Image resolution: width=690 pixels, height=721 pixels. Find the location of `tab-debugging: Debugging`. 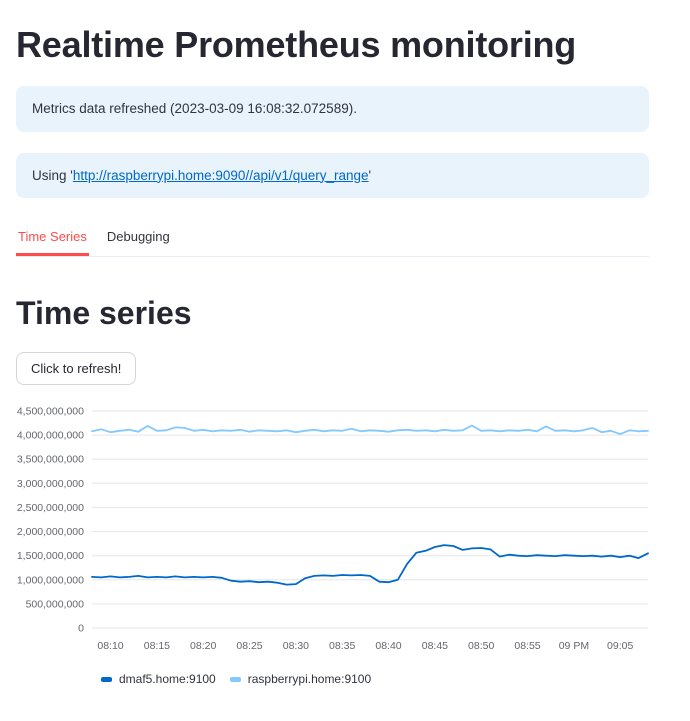

tab-debugging: Debugging is located at coordinates (138, 237).